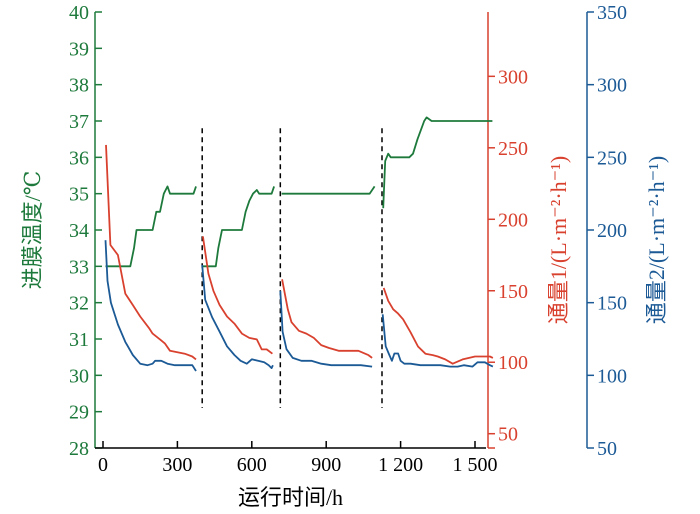 The height and width of the screenshot is (514, 700). What do you see at coordinates (79, 13) in the screenshot?
I see `left-axis-tick-label: 40` at bounding box center [79, 13].